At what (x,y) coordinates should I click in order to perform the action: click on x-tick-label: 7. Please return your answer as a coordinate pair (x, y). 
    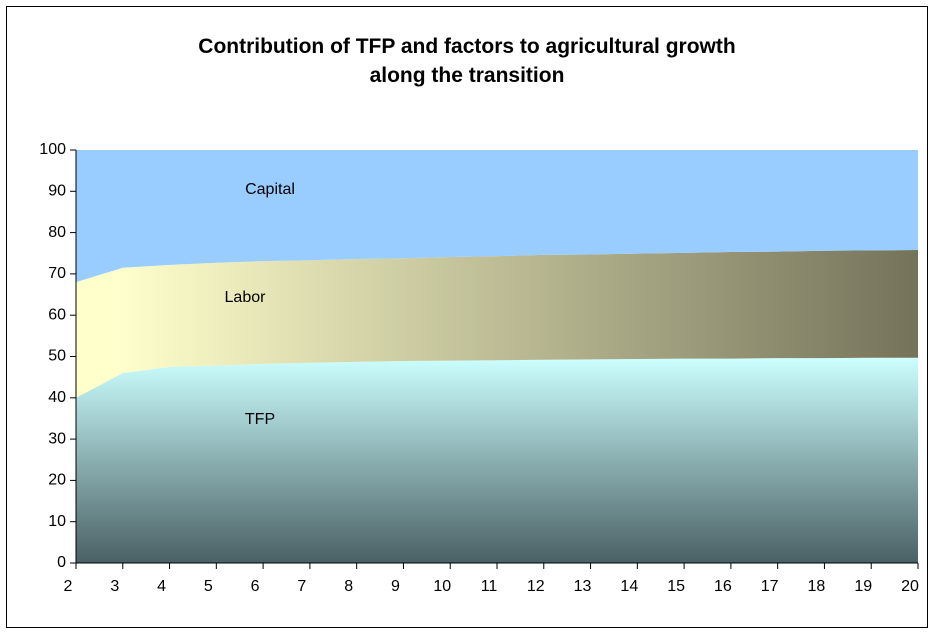
    Looking at the image, I should click on (301, 586).